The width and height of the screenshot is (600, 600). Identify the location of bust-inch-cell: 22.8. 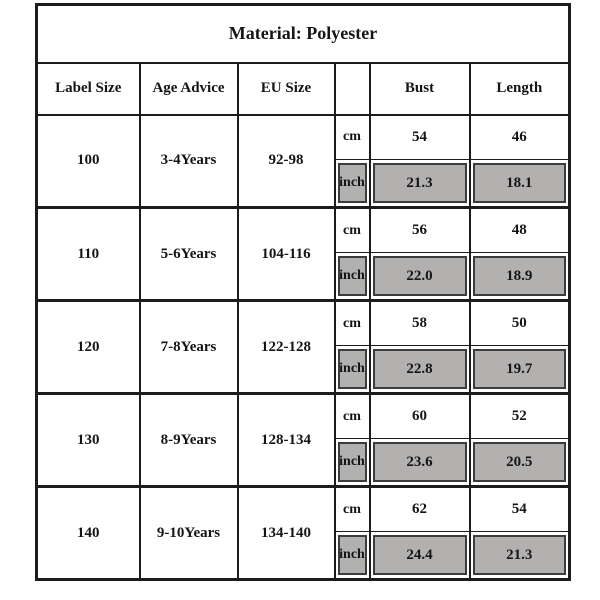
(419, 370).